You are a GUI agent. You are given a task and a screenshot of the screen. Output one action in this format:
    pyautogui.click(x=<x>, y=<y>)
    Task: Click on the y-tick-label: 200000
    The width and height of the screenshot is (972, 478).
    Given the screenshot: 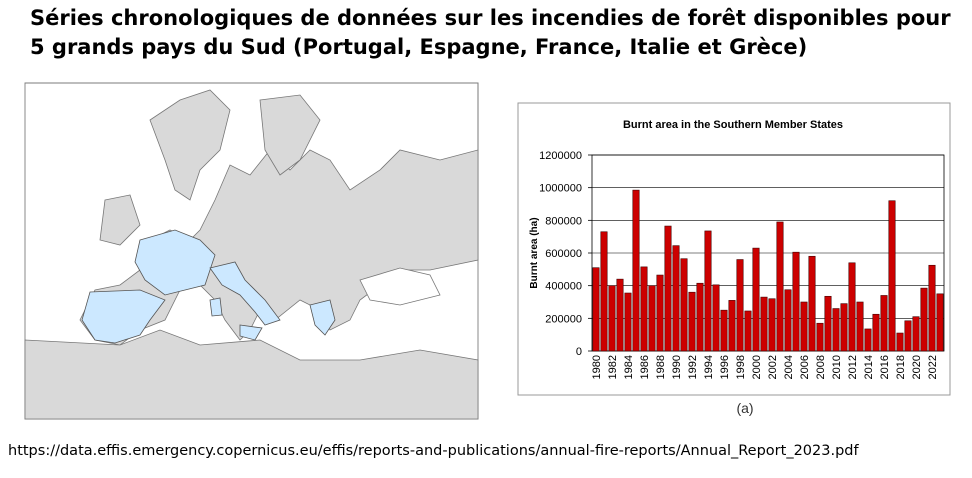 What is the action you would take?
    pyautogui.click(x=563, y=319)
    